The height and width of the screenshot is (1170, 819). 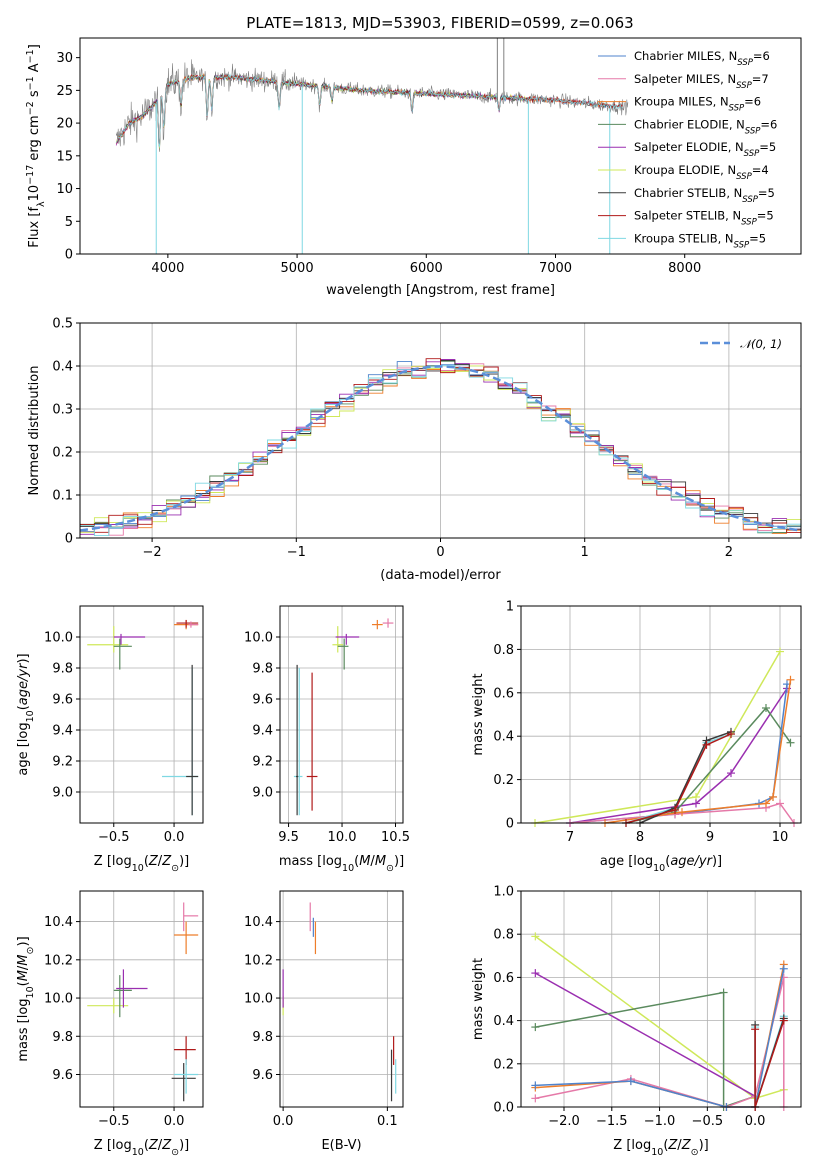 What do you see at coordinates (705, 149) in the screenshot?
I see `legend-label: Salpeter ELODIE, NSSP=5` at bounding box center [705, 149].